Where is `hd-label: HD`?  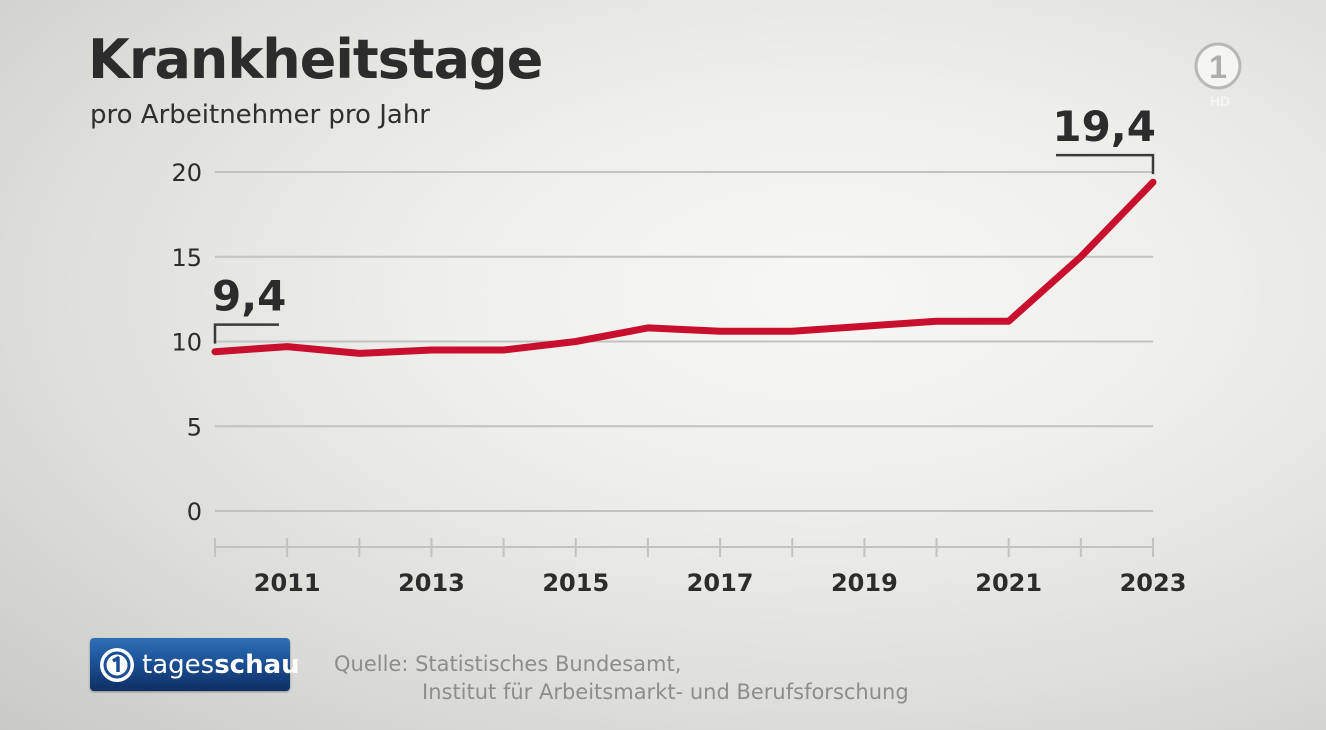
hd-label: HD is located at coordinates (1220, 101).